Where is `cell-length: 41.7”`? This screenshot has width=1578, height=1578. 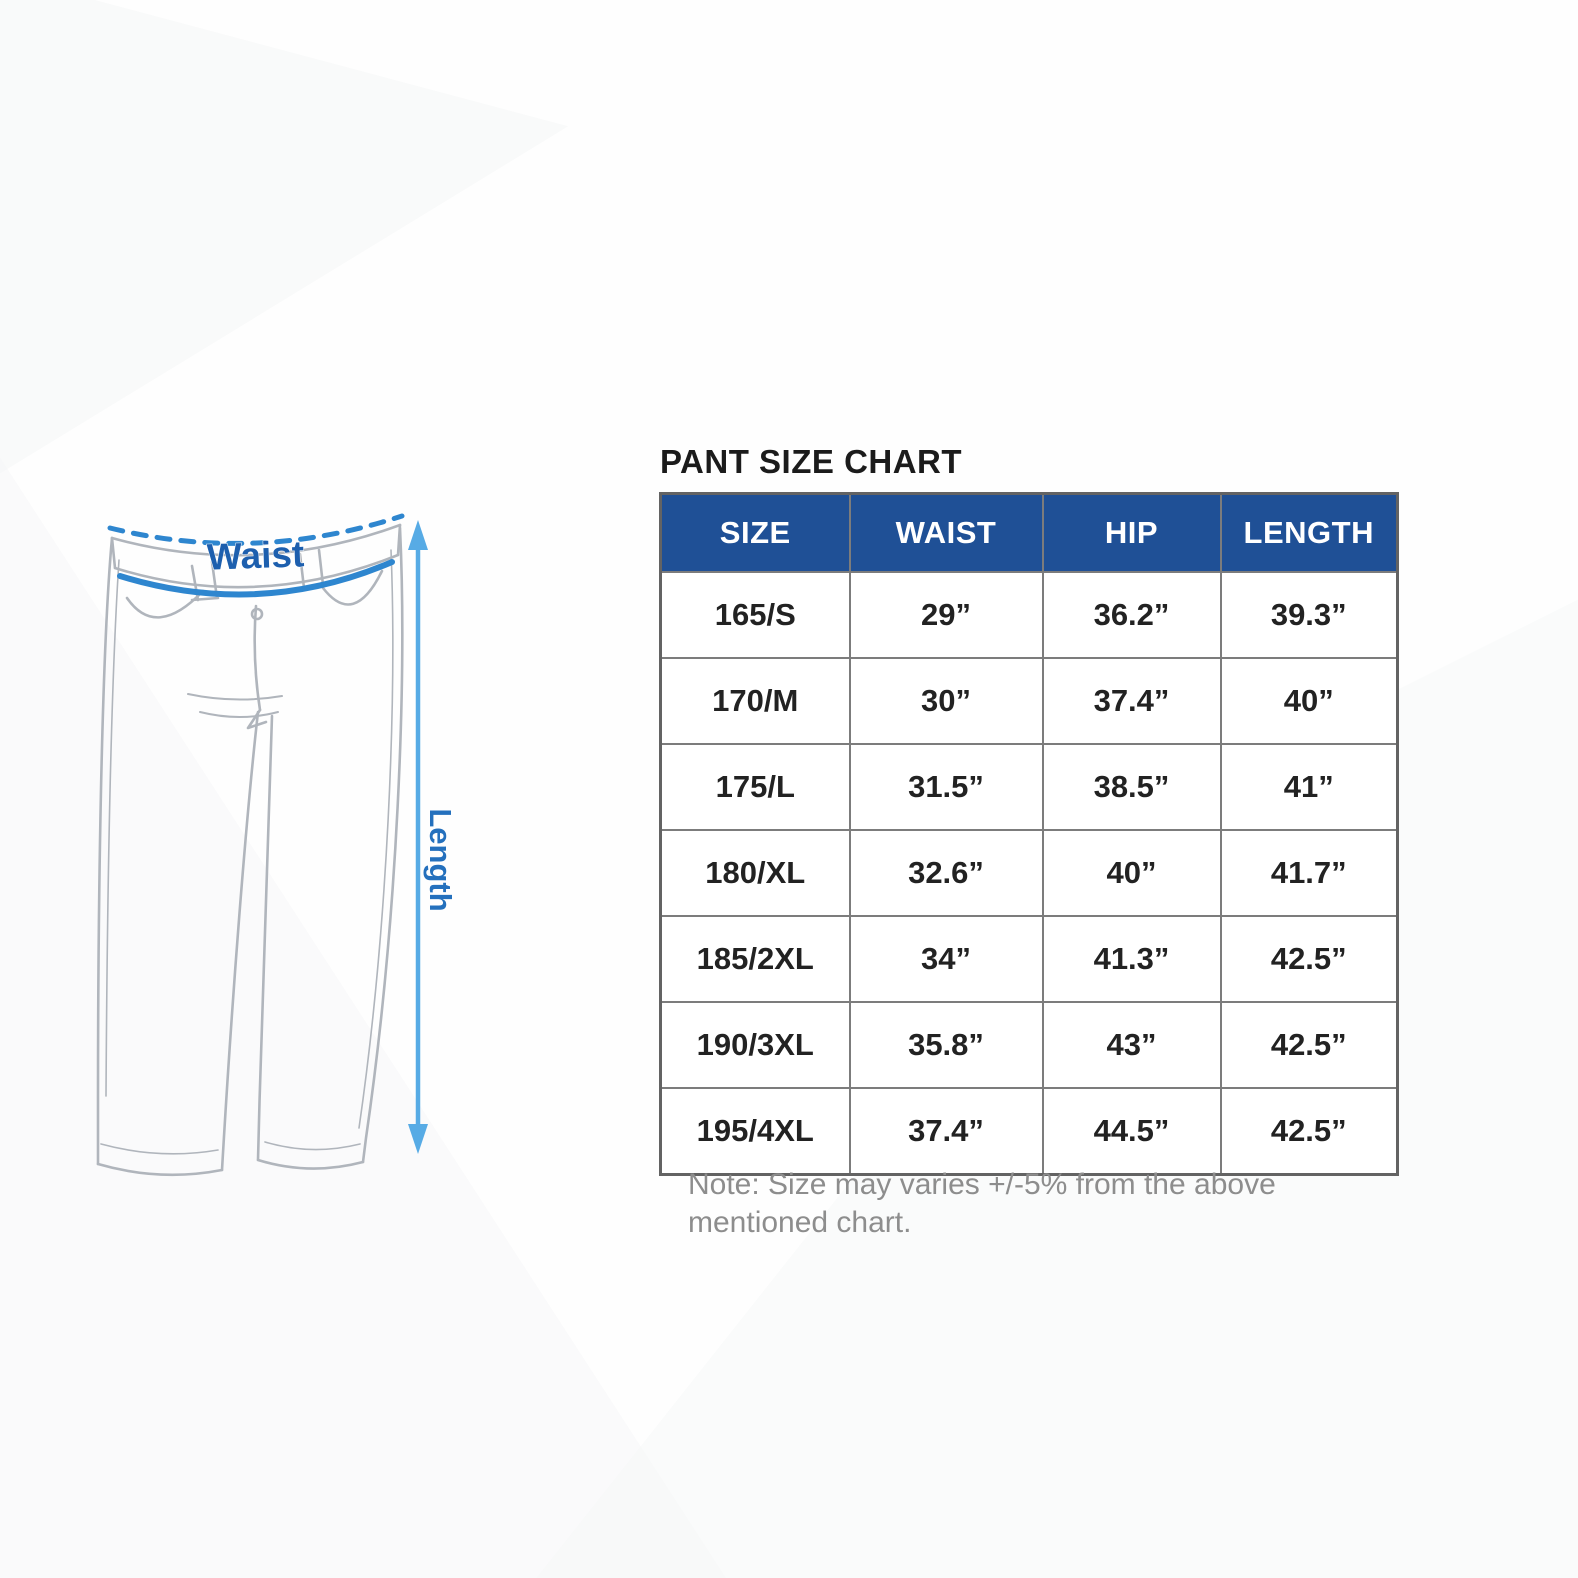
cell-length: 41.7” is located at coordinates (1309, 873).